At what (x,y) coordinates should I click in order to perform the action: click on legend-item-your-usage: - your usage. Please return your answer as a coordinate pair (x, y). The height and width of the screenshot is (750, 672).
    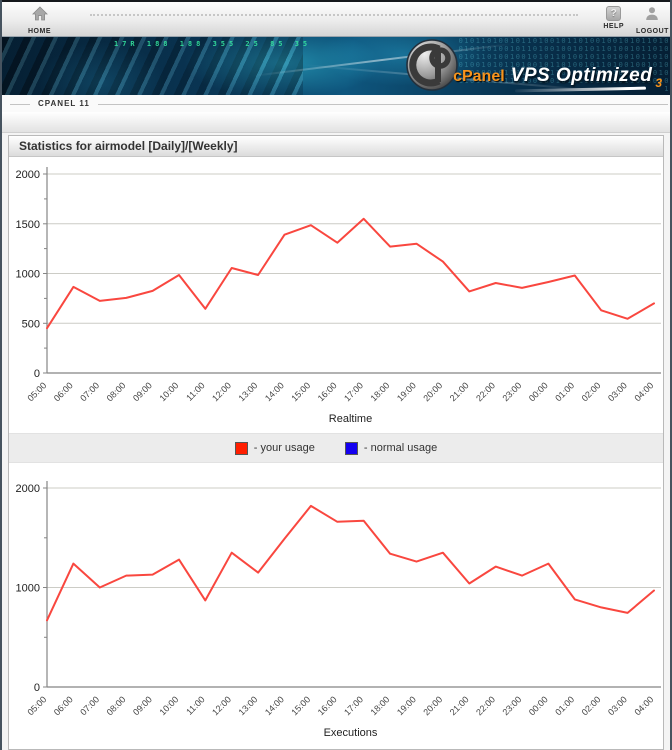
    Looking at the image, I should click on (274, 448).